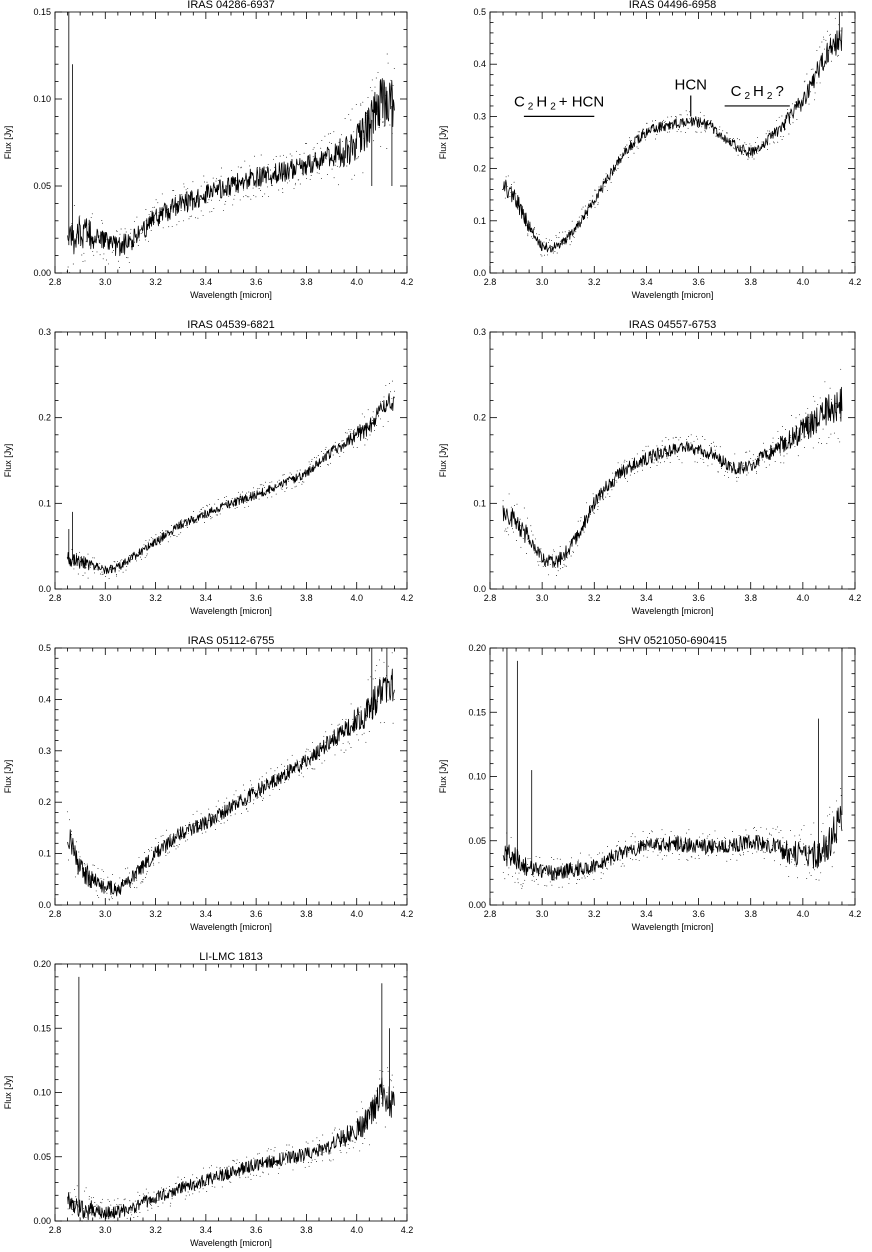  Describe the element at coordinates (803, 282) in the screenshot. I see `x-tick-label: 4.0` at that location.